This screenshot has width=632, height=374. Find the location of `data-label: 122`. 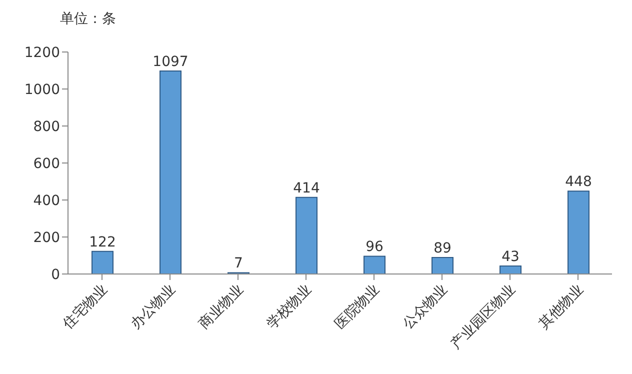

data-label: 122 is located at coordinates (102, 242).